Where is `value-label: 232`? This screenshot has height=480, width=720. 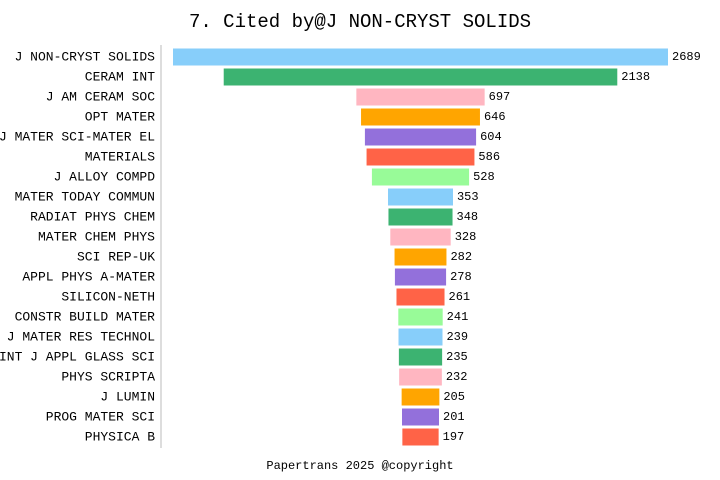 value-label: 232 is located at coordinates (457, 377).